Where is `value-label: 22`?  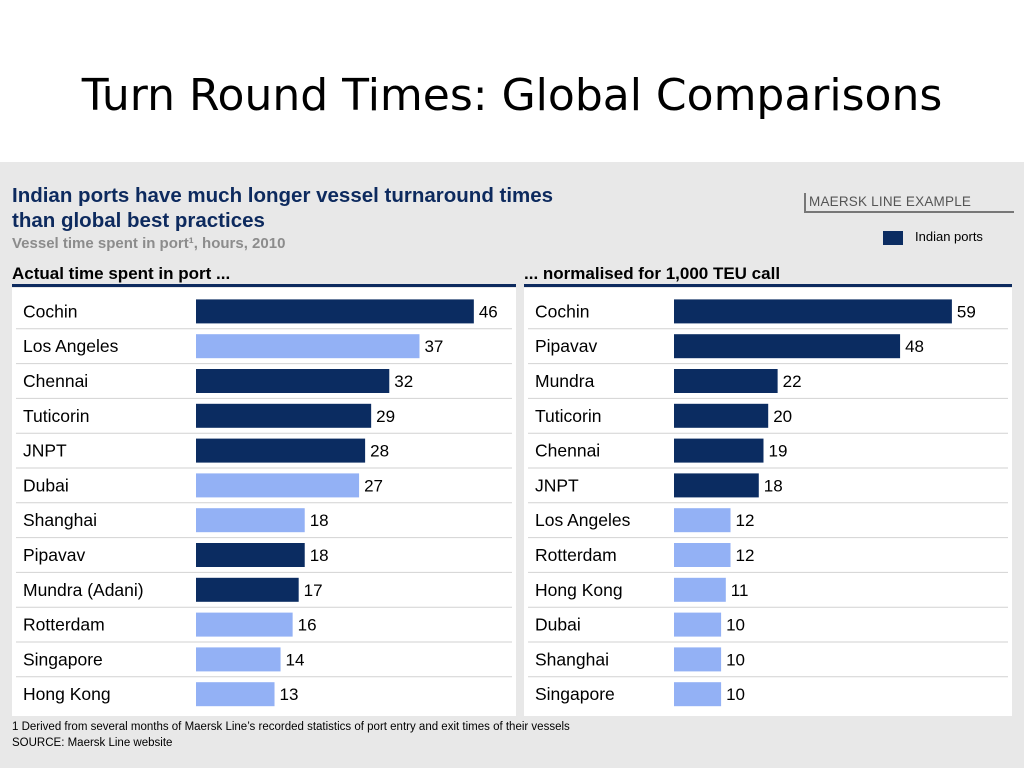 value-label: 22 is located at coordinates (792, 381).